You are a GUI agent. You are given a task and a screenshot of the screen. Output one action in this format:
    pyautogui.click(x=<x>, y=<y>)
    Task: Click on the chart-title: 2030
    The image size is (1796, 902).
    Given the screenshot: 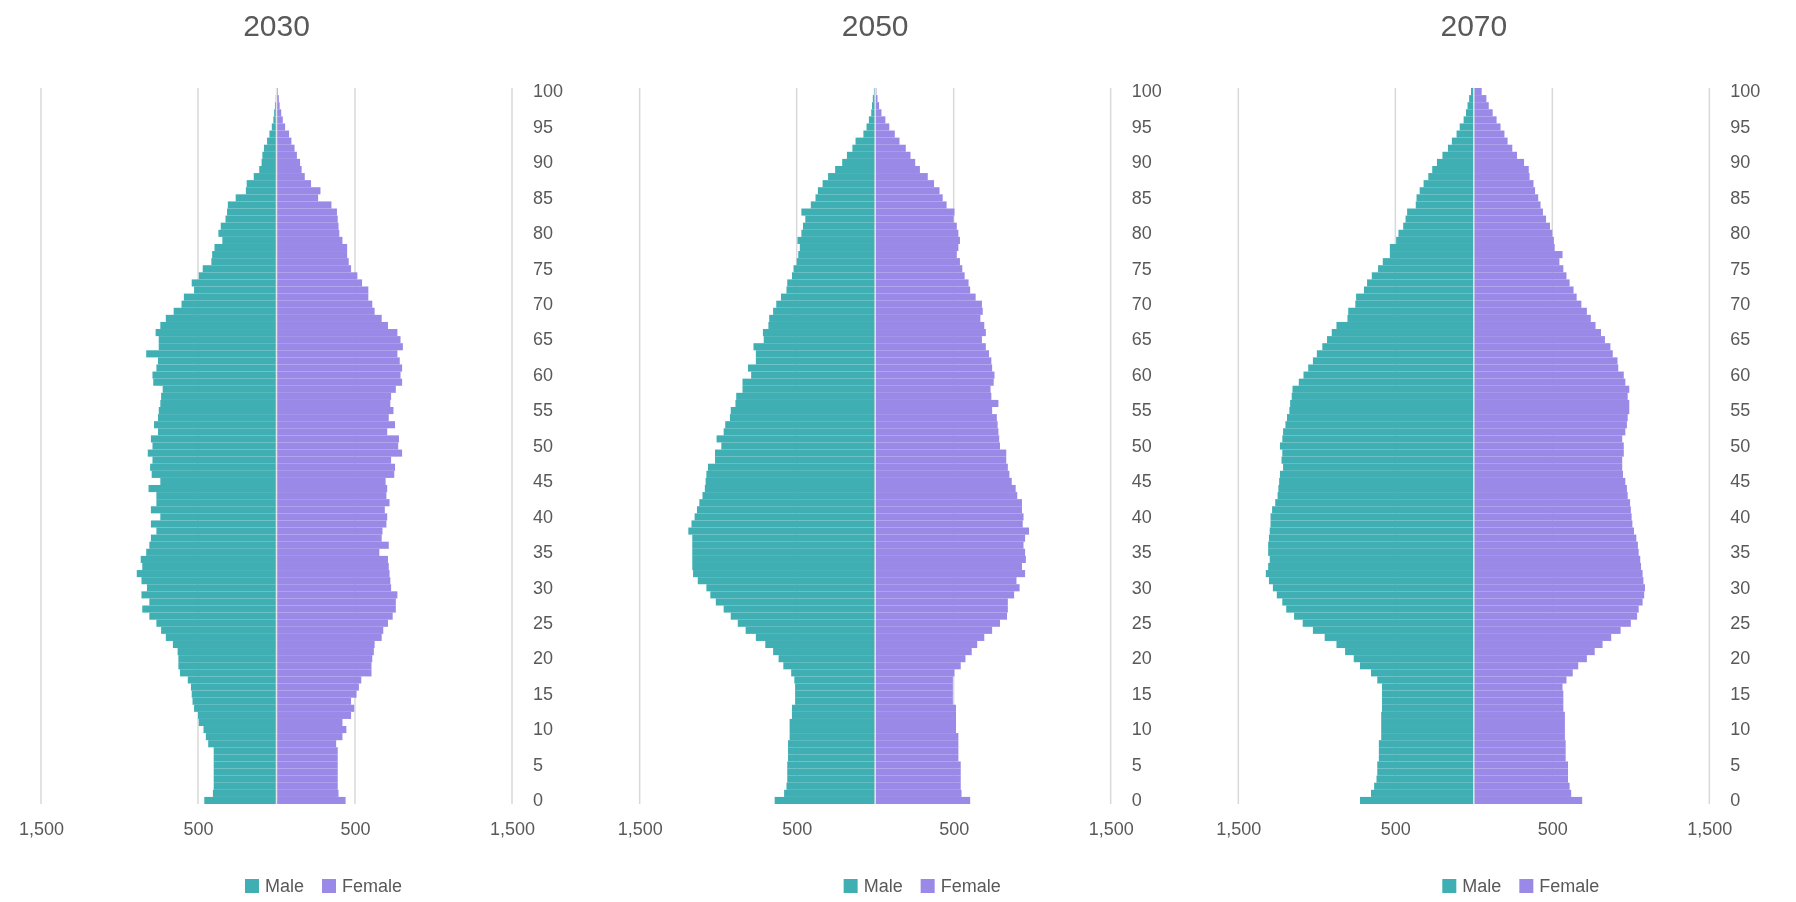 What is the action you would take?
    pyautogui.click(x=276, y=25)
    